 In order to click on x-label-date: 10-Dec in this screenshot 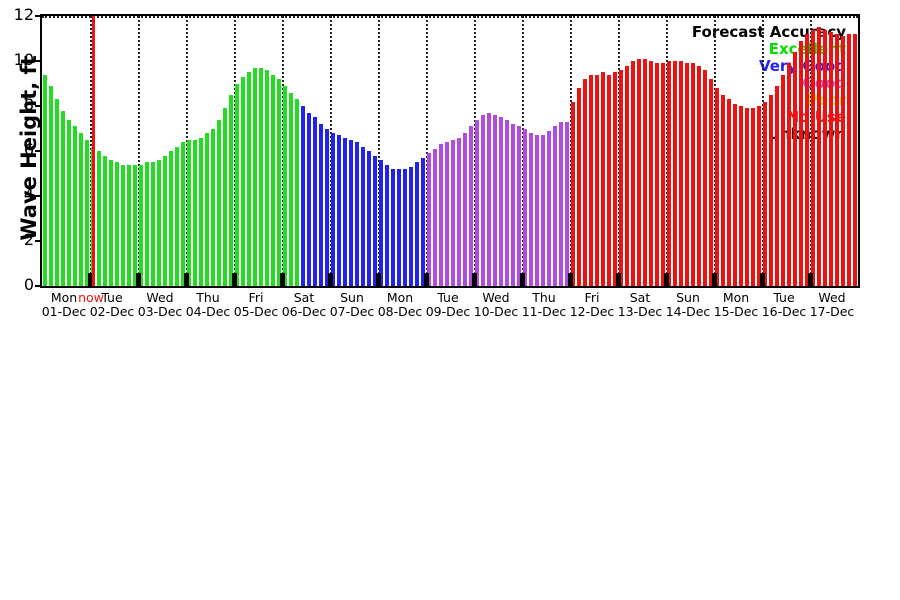, I will do `click(496, 311)`.